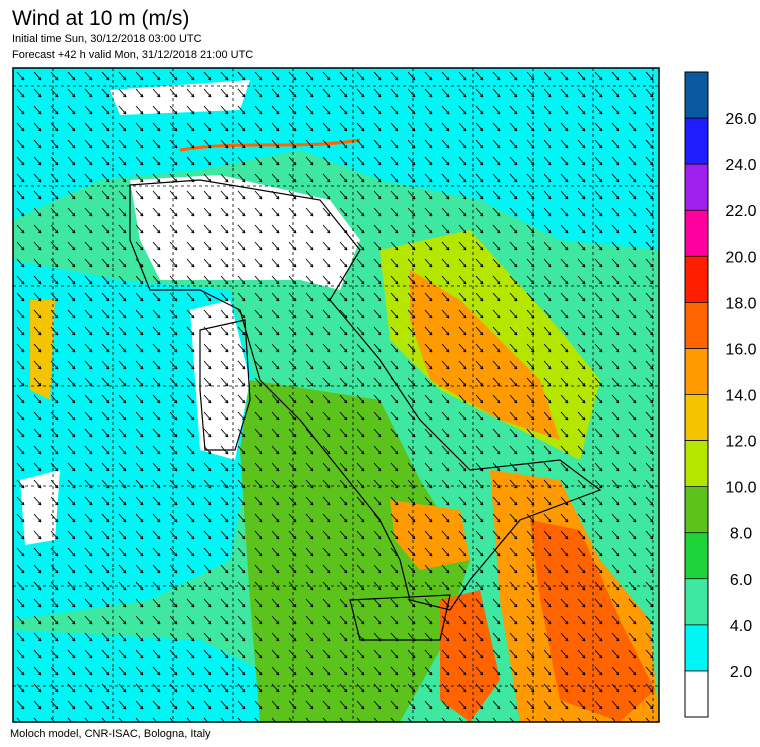  I want to click on colorbar-label: 22.0, so click(740, 211).